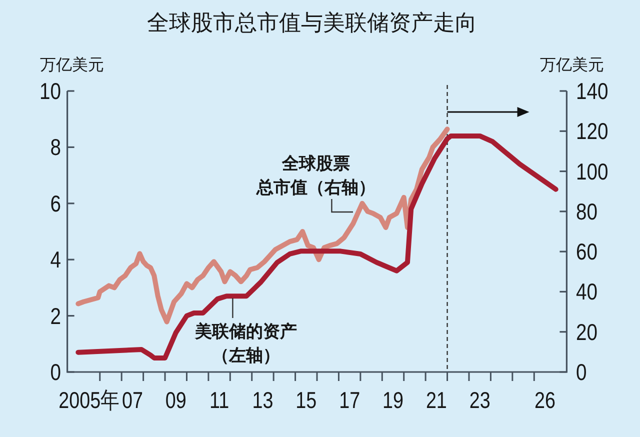 Image resolution: width=640 pixels, height=437 pixels. What do you see at coordinates (436, 401) in the screenshot?
I see `x-tick-label: 21` at bounding box center [436, 401].